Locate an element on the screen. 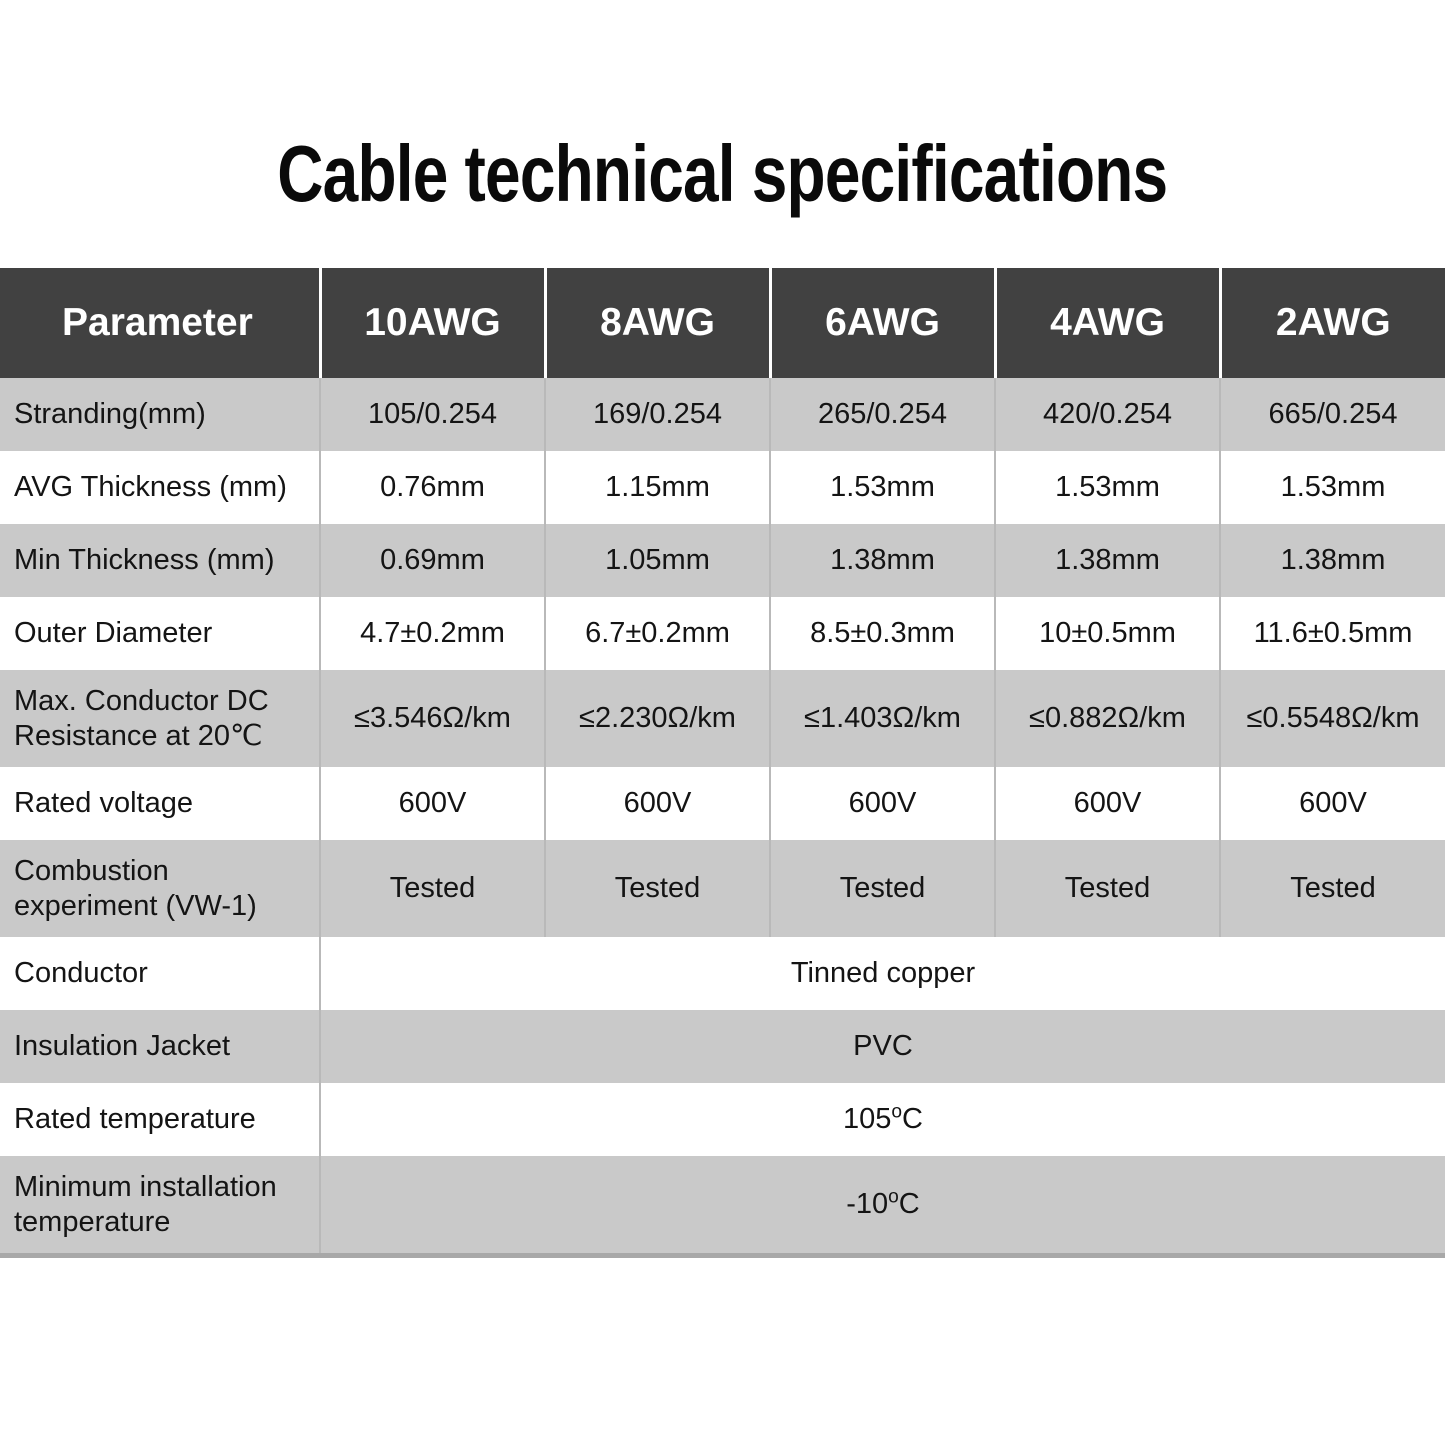 Image resolution: width=1445 pixels, height=1445 pixels. column-header-10awg: 10AWG is located at coordinates (433, 323).